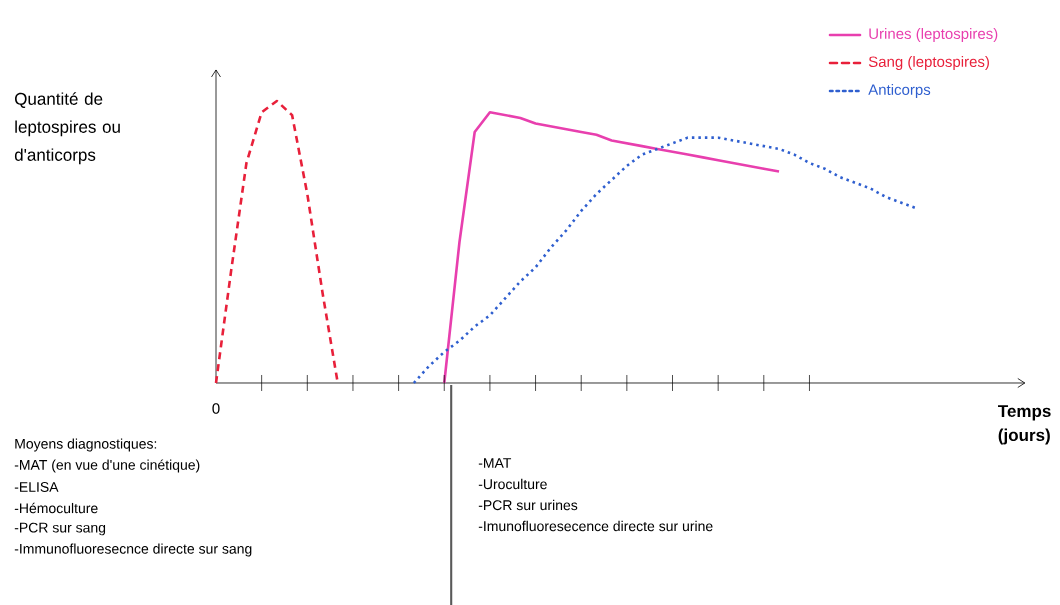  I want to click on text: -Hémoculture, so click(56, 508).